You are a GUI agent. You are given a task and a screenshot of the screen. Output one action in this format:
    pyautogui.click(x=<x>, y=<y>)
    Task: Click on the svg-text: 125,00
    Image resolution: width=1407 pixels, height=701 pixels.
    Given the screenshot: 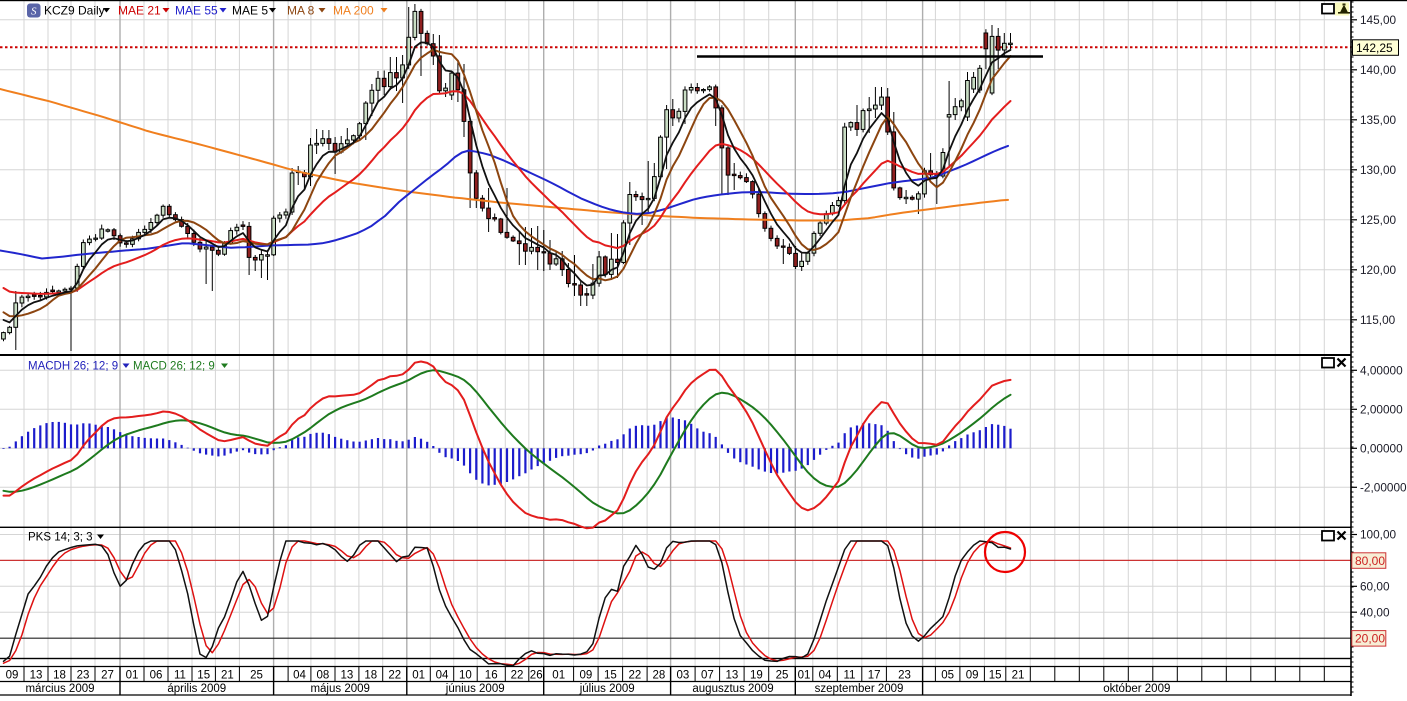 What is the action you would take?
    pyautogui.click(x=1378, y=220)
    